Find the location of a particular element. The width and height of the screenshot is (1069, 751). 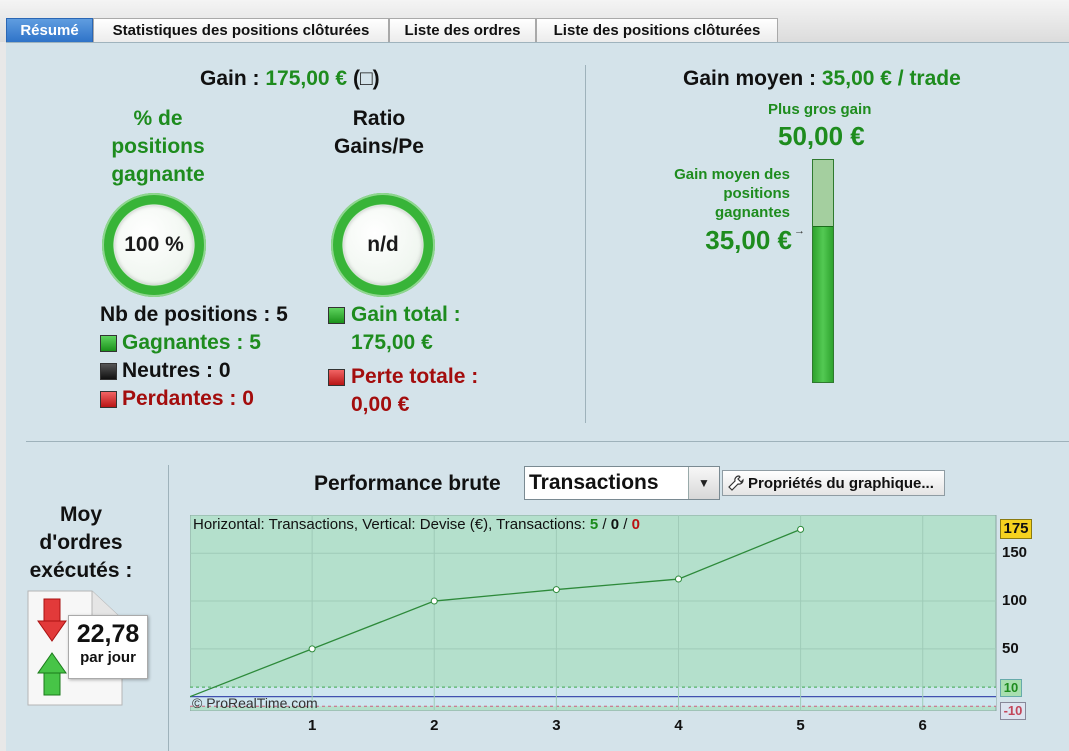

tab-resume: Résumé is located at coordinates (49, 30).